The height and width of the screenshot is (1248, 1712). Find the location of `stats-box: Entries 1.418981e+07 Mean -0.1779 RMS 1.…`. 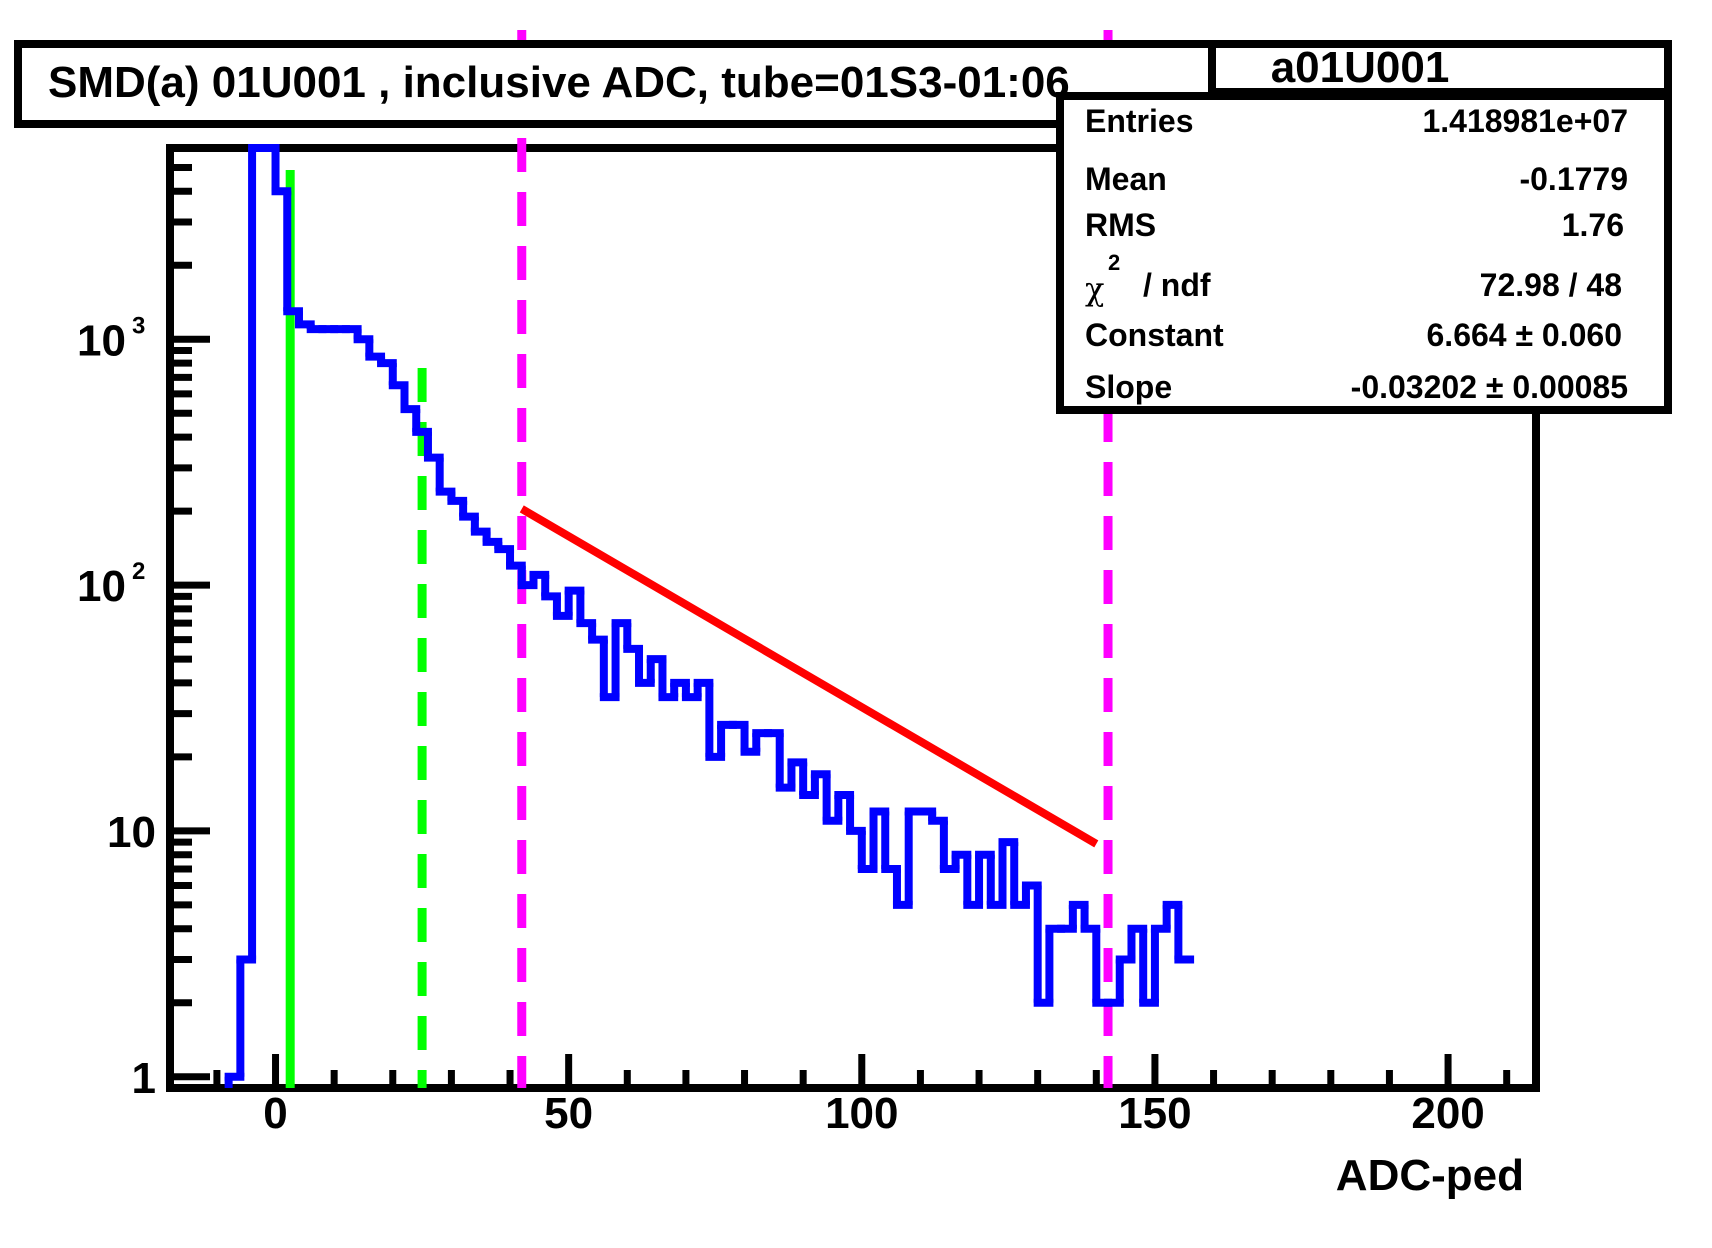

stats-box: Entries 1.418981e+07 Mean -0.1779 RMS 1.… is located at coordinates (1364, 227).